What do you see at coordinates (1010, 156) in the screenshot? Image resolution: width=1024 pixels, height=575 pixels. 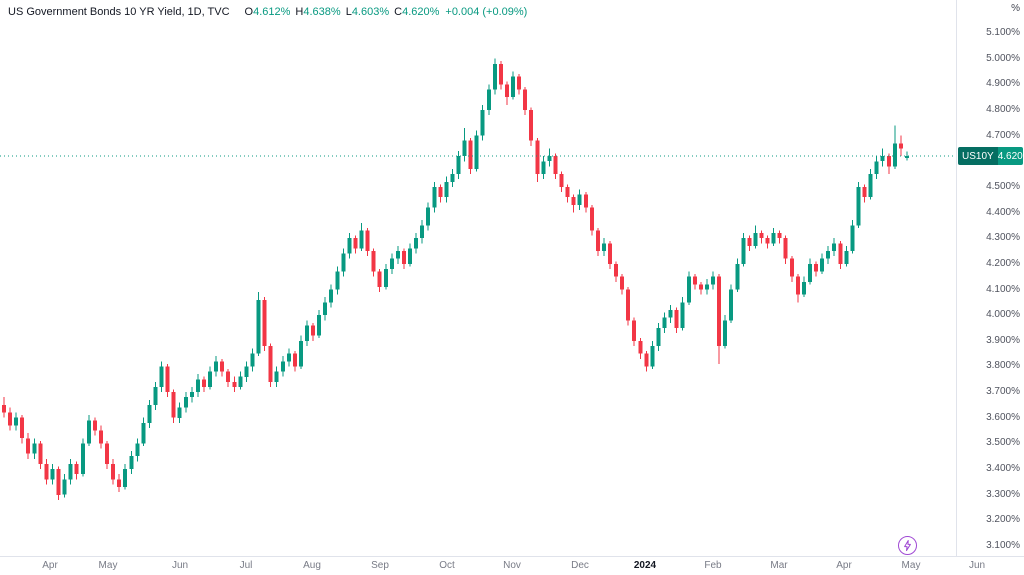 I see `price-tag-value: 4.620%` at bounding box center [1010, 156].